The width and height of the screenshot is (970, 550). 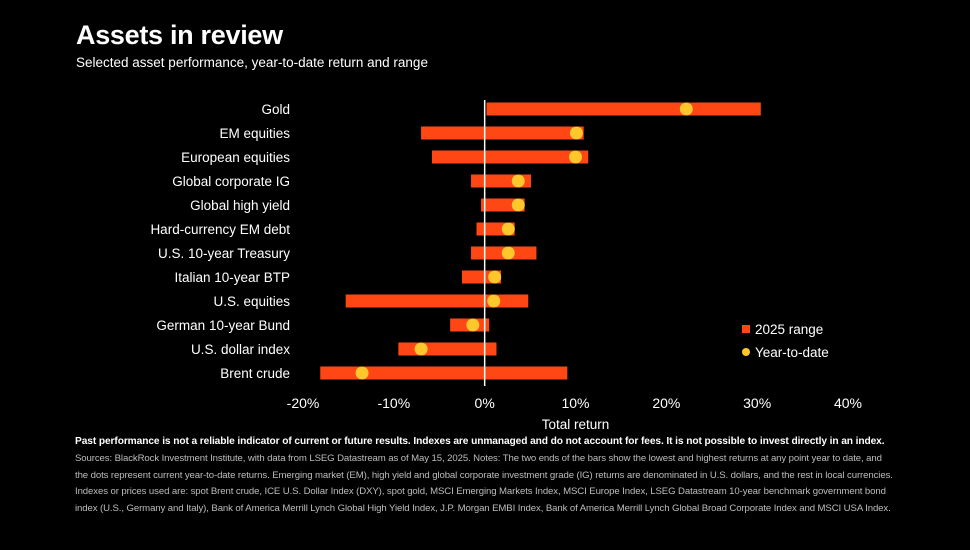 What do you see at coordinates (231, 181) in the screenshot?
I see `category-label: Global corporate IG` at bounding box center [231, 181].